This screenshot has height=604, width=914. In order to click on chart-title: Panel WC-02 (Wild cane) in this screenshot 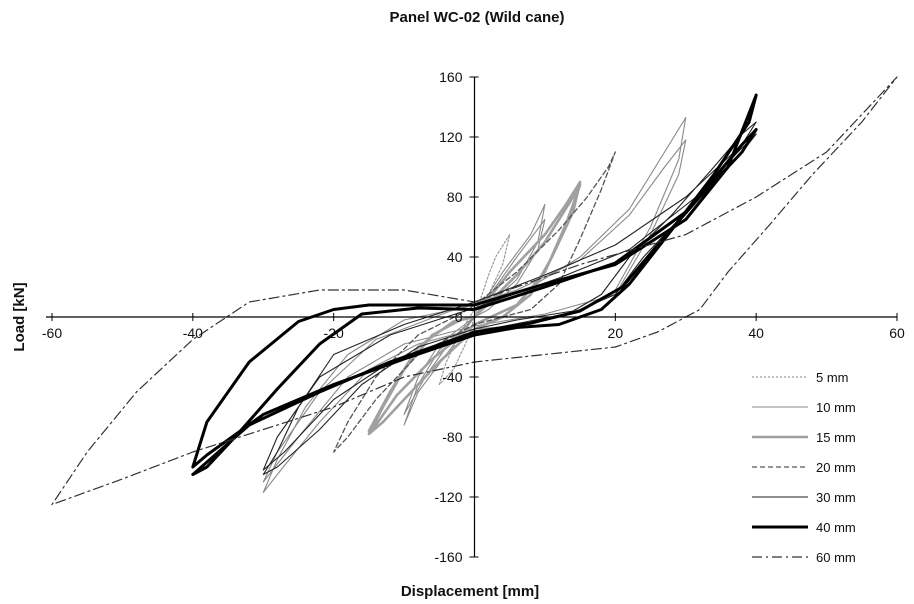, I will do `click(477, 17)`.